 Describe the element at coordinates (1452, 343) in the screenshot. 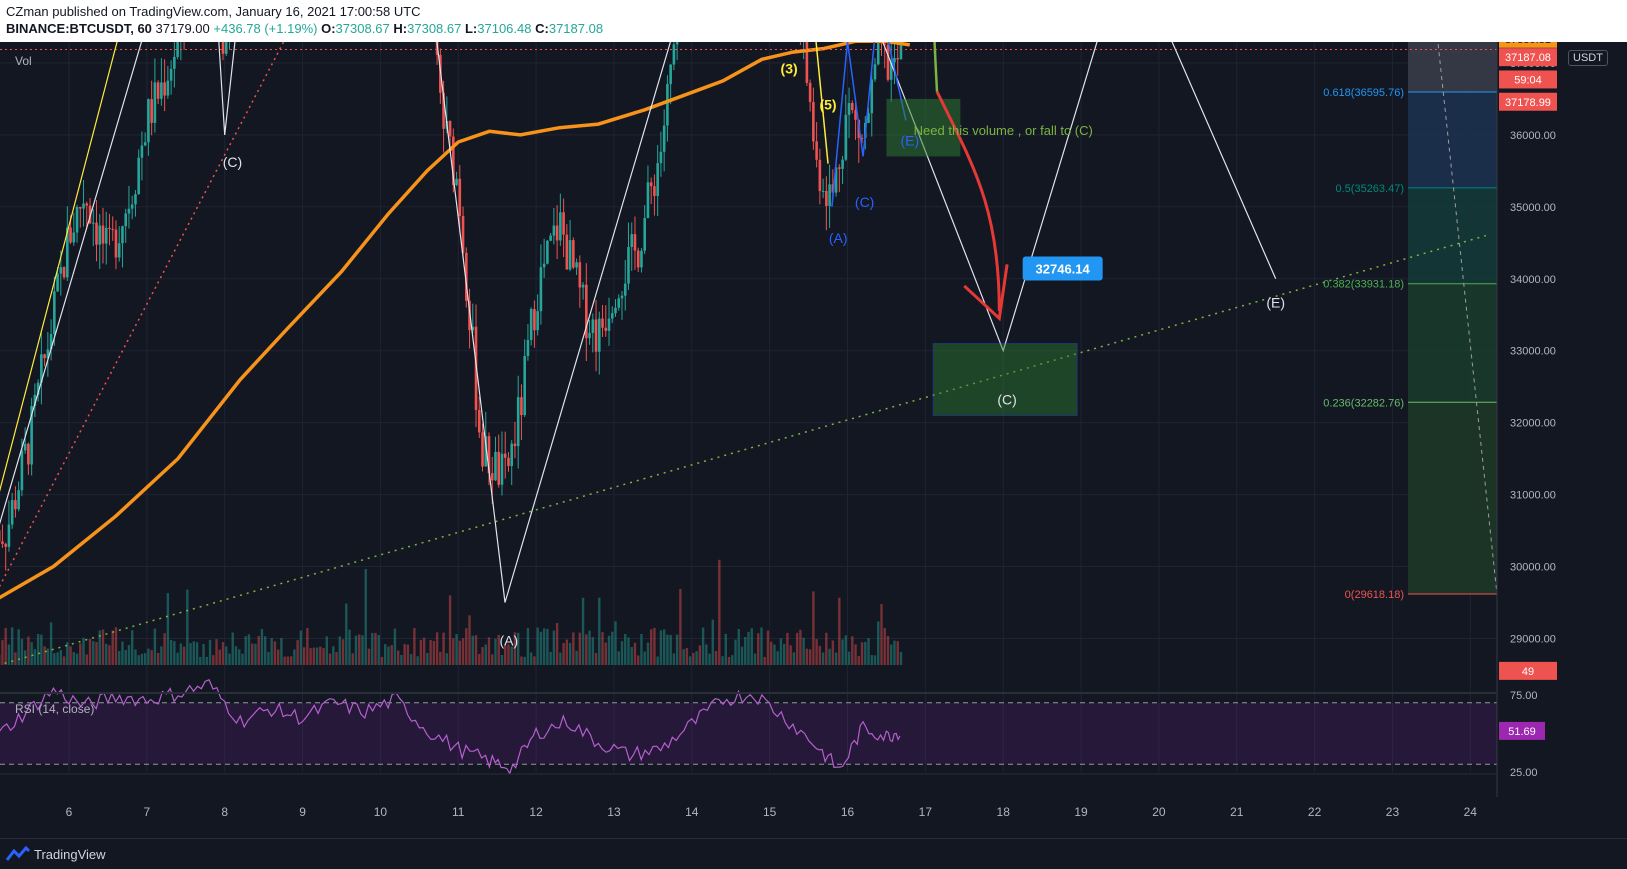

I see `fib-zone` at that location.